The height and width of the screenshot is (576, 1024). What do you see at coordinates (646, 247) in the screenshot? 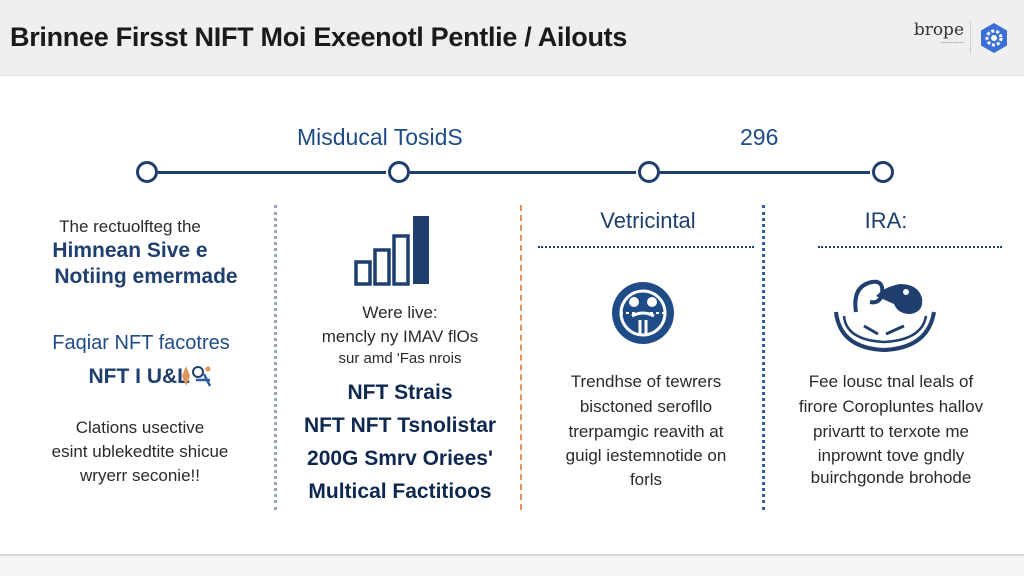
I see `col3-dotted-rule` at bounding box center [646, 247].